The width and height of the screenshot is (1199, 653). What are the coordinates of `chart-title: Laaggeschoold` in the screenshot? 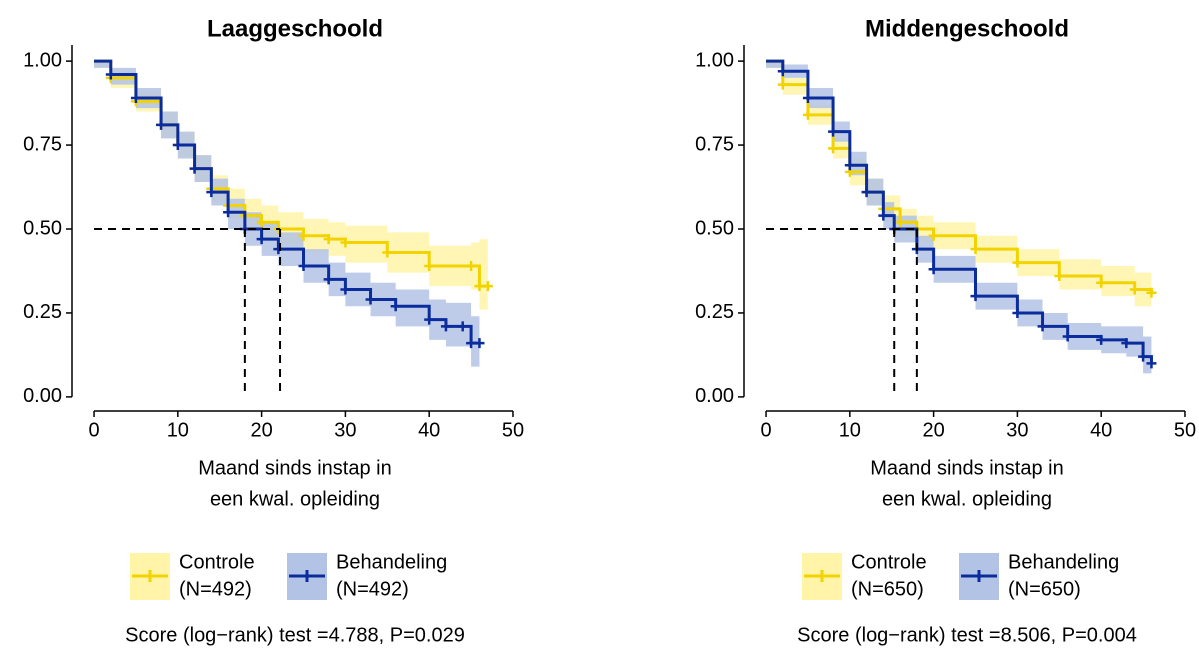 It's located at (295, 28).